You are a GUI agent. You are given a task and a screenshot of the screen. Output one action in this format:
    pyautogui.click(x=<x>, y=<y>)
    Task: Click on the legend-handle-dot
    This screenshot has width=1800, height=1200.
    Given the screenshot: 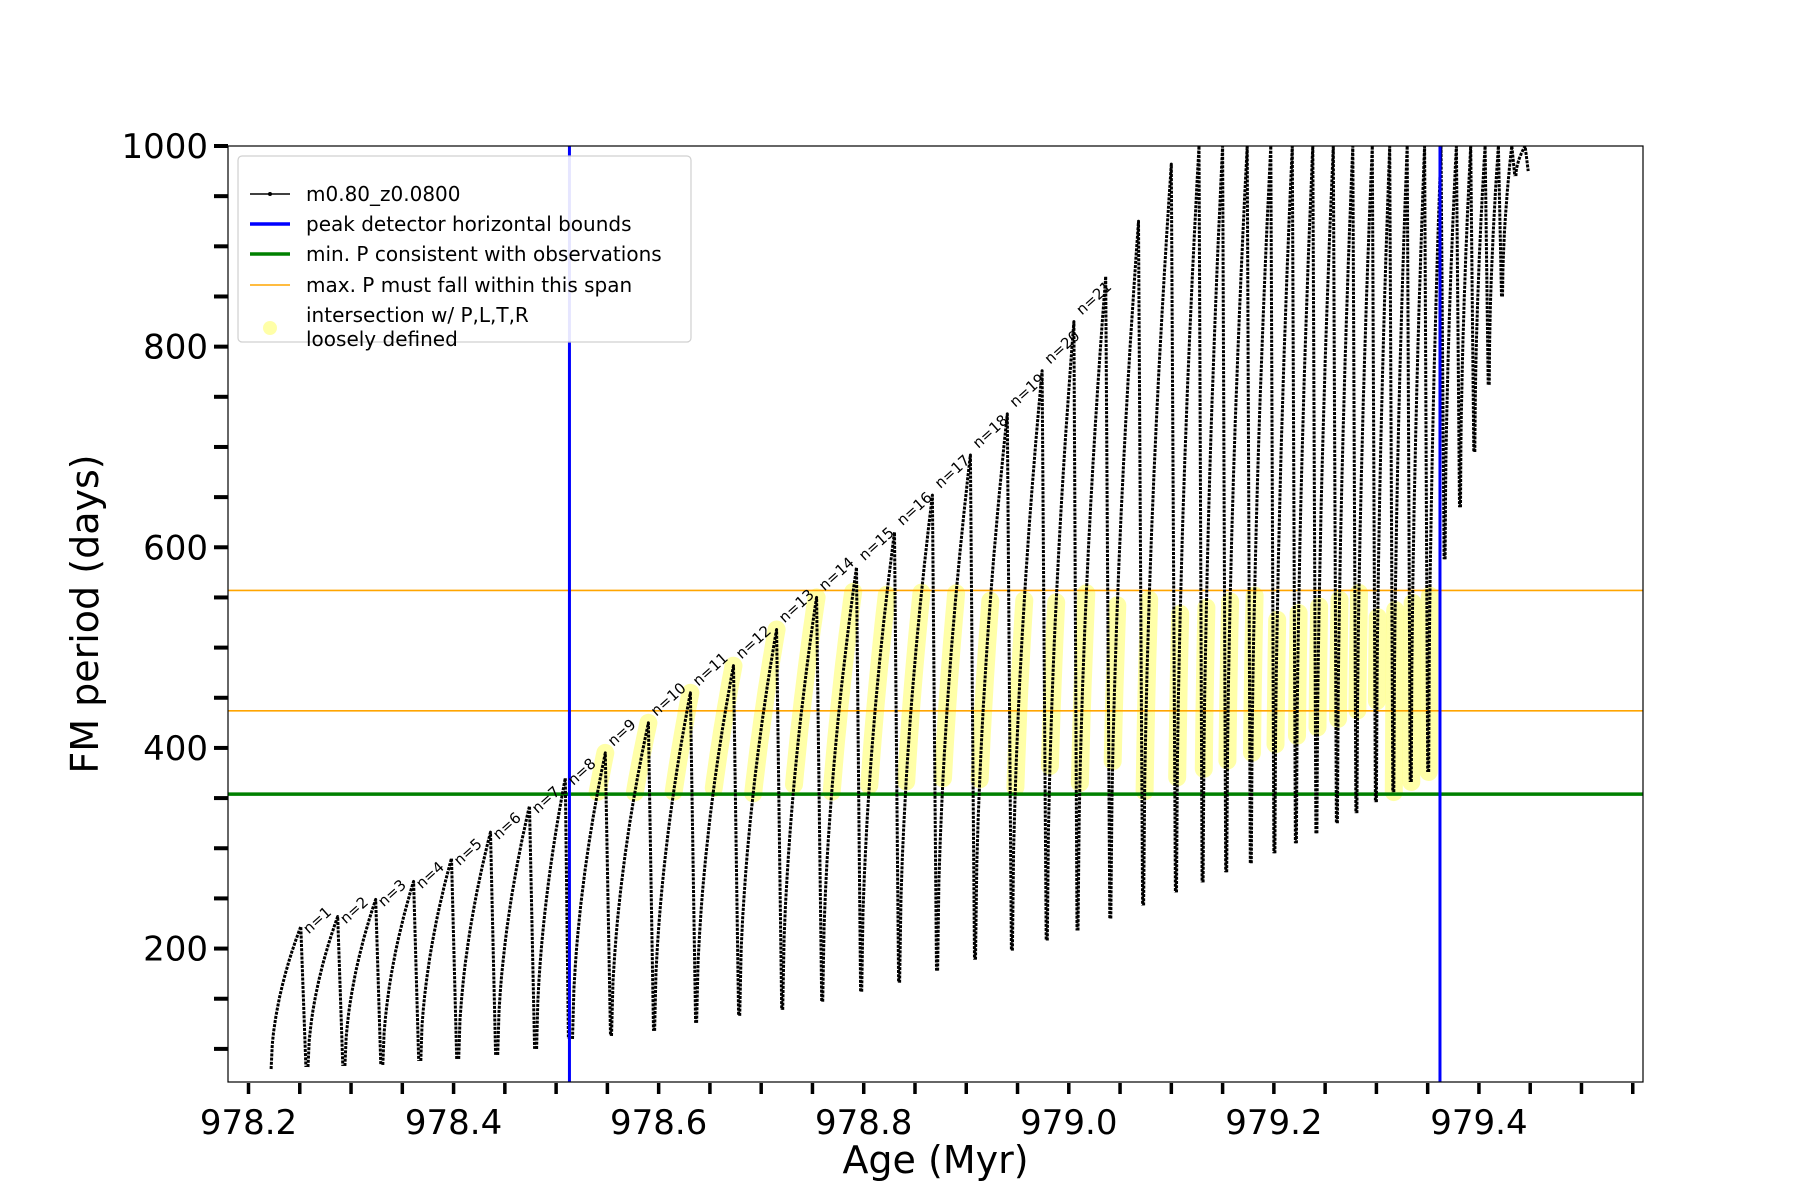 What is the action you would take?
    pyautogui.click(x=270, y=194)
    